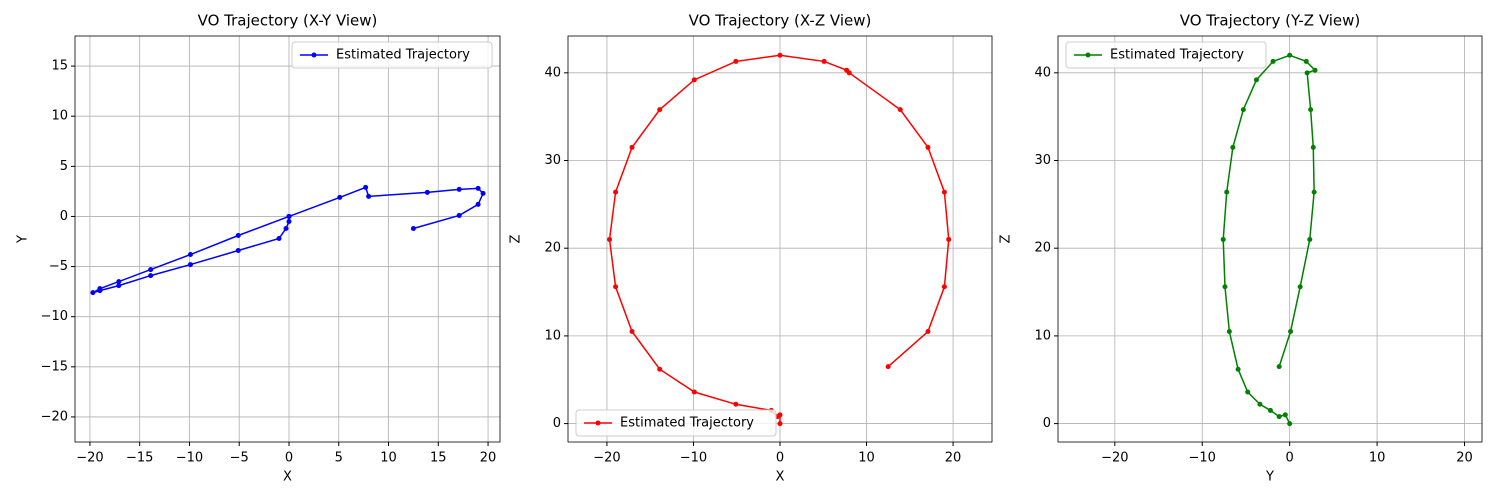 This screenshot has height=504, width=1500. I want to click on y-tick-label: 40, so click(552, 72).